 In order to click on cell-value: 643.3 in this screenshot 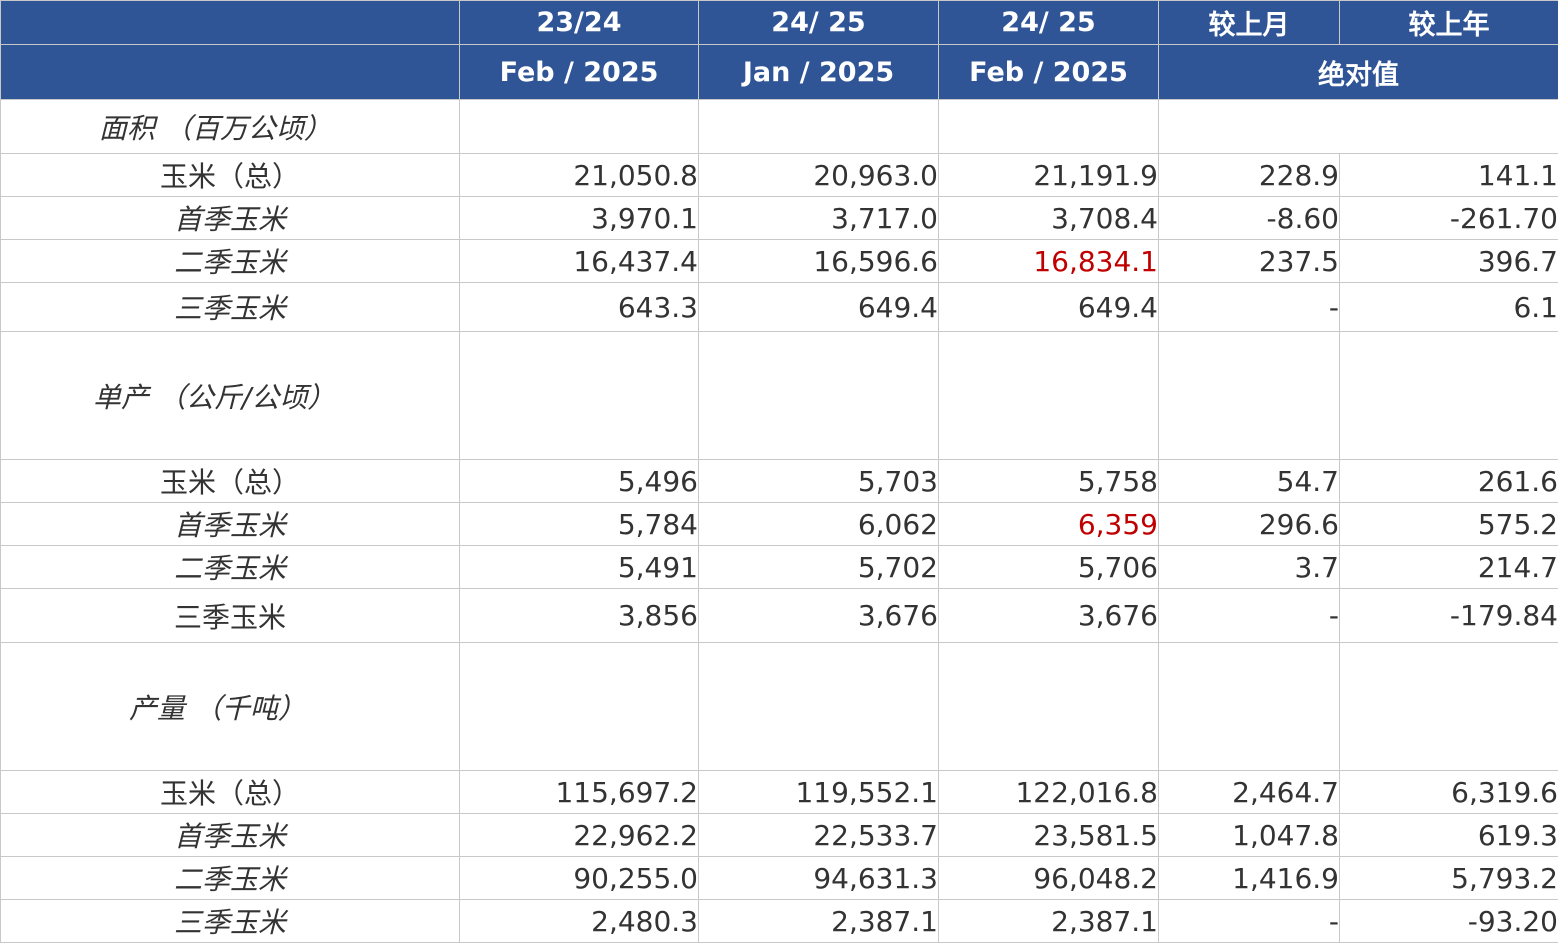, I will do `click(579, 307)`.